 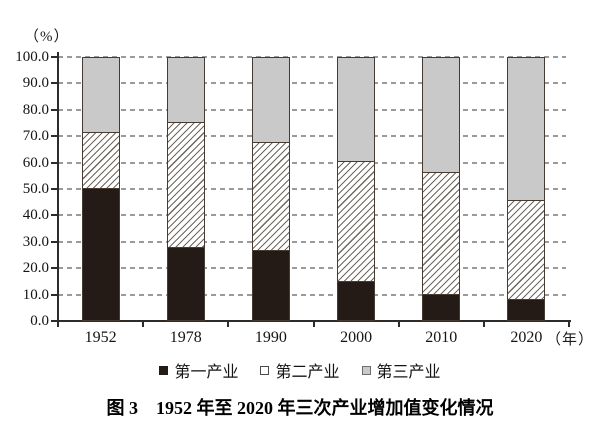 What do you see at coordinates (441, 337) in the screenshot?
I see `x-tick-label: 2010` at bounding box center [441, 337].